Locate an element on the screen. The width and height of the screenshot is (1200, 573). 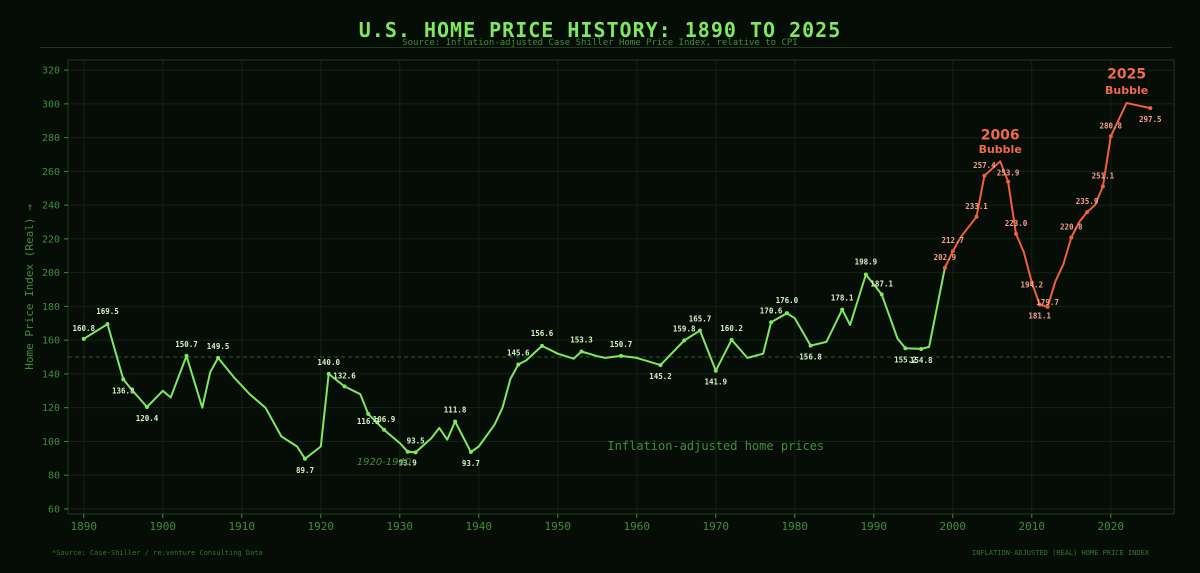
data-label: 89.7 is located at coordinates (305, 470).